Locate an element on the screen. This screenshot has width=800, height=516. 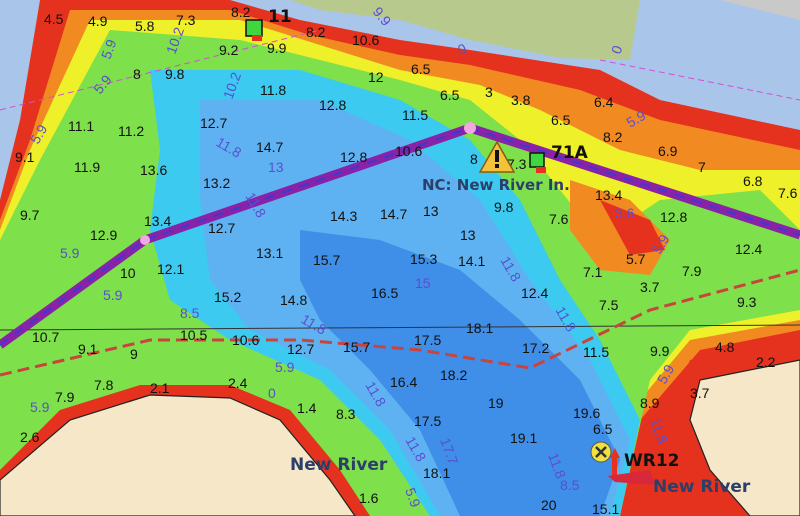
depth-sounding: 7.3 is located at coordinates (186, 20).